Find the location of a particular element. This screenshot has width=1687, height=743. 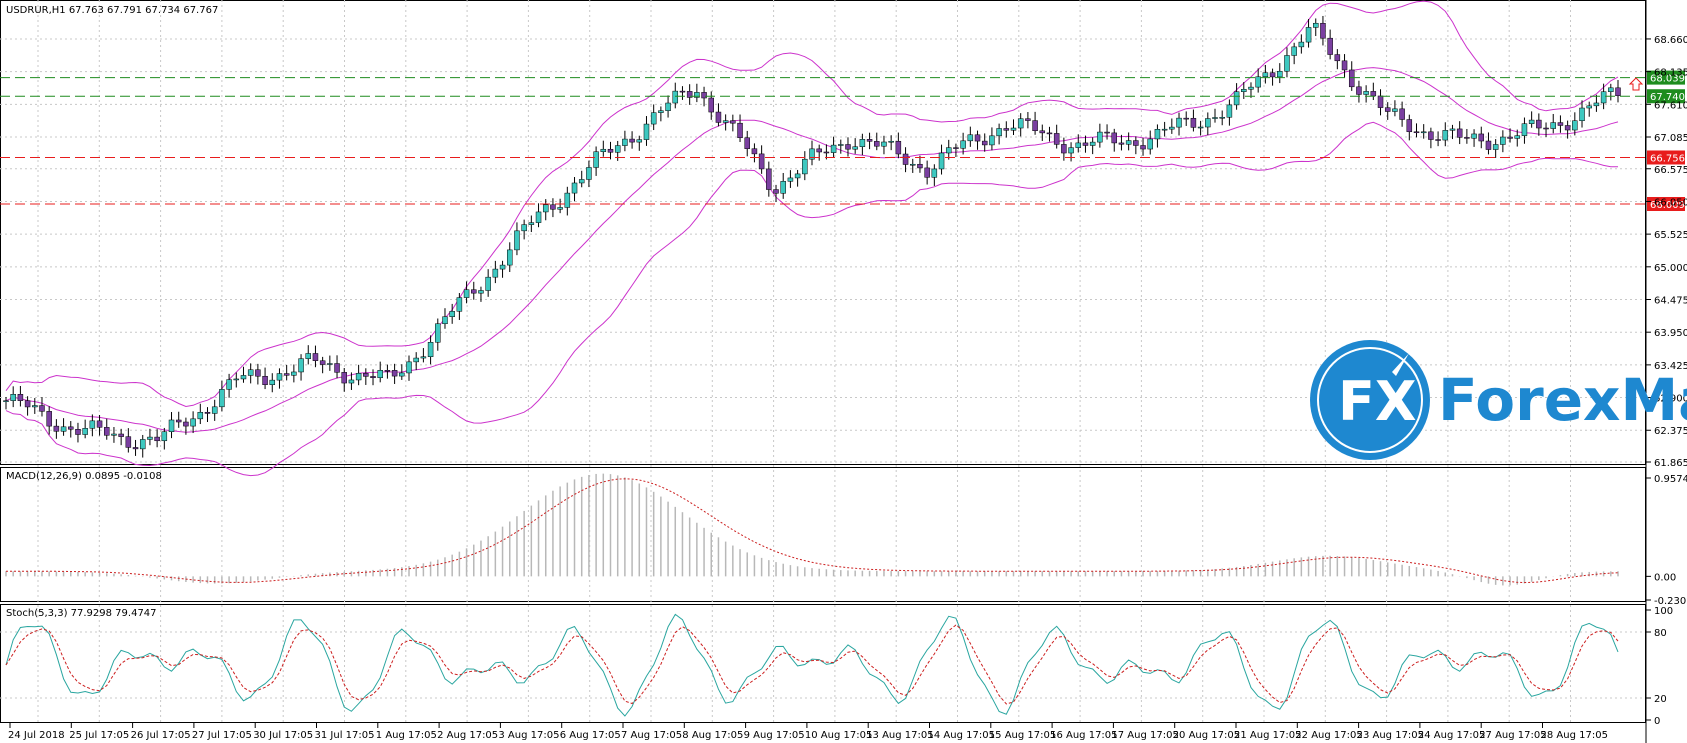

time-label: 17 Aug 17:05 is located at coordinates (1144, 735).